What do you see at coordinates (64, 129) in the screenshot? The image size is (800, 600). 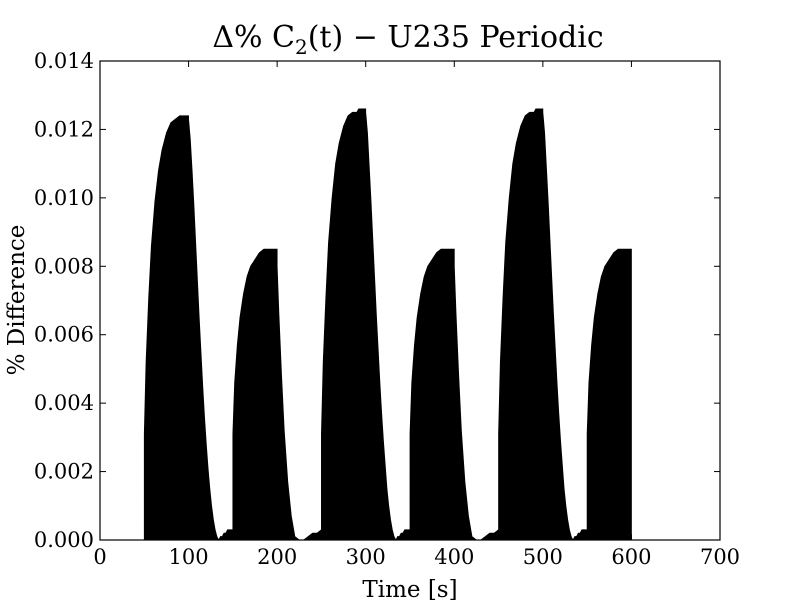 I see `y-tick-label: 0.012` at bounding box center [64, 129].